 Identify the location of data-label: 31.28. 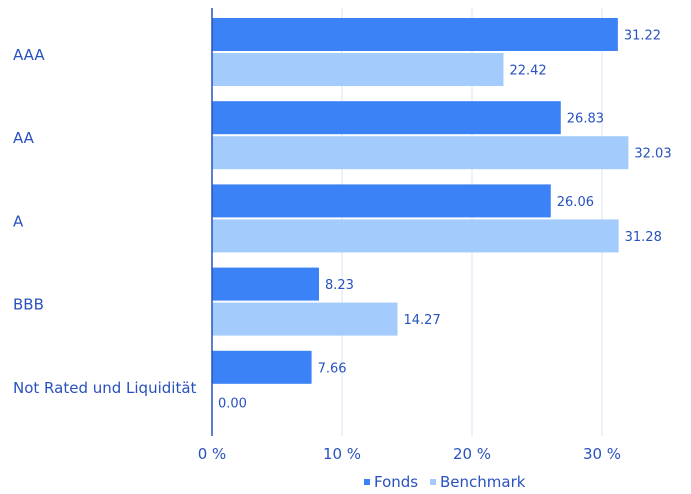
(643, 237).